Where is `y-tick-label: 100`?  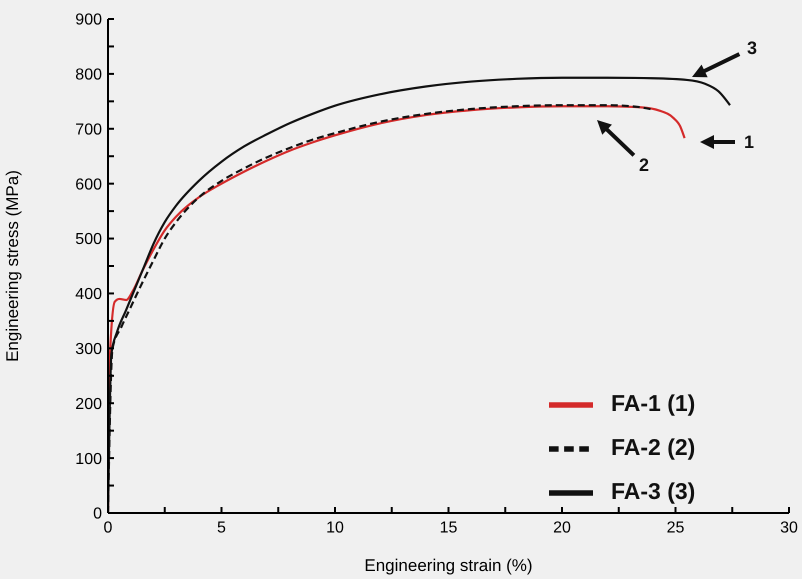
y-tick-label: 100 is located at coordinates (88, 459).